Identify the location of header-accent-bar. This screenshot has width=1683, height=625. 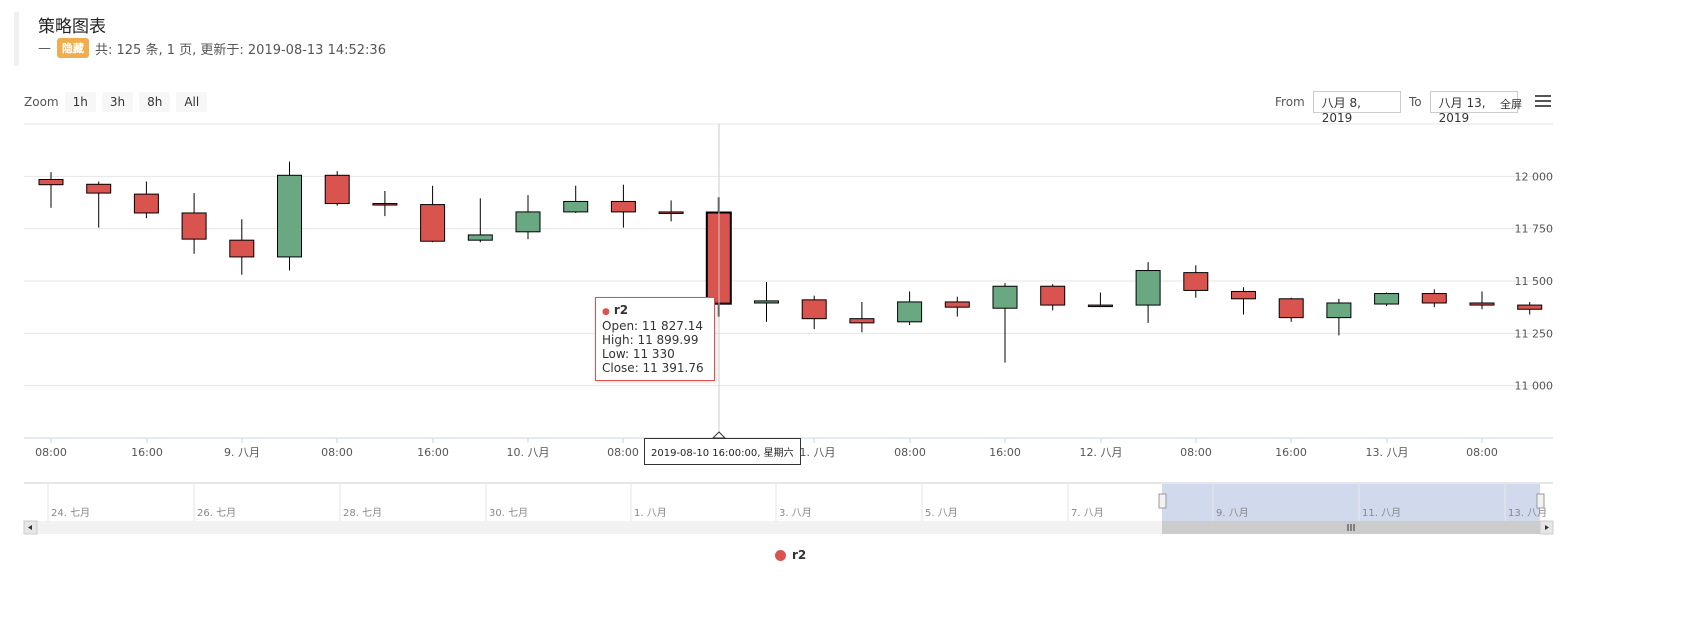
(16, 39).